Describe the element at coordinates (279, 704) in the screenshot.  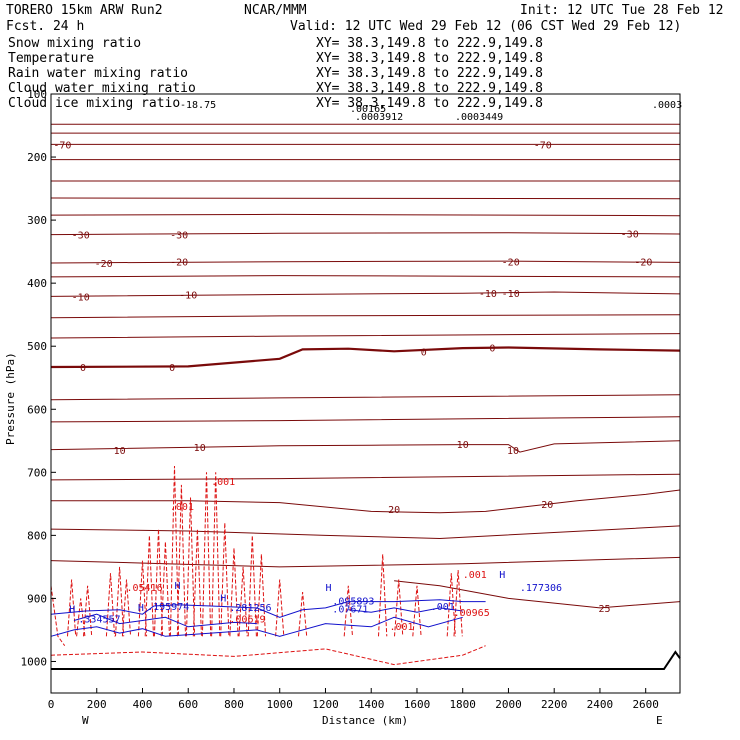
I see `x-tick-label: 1000` at that location.